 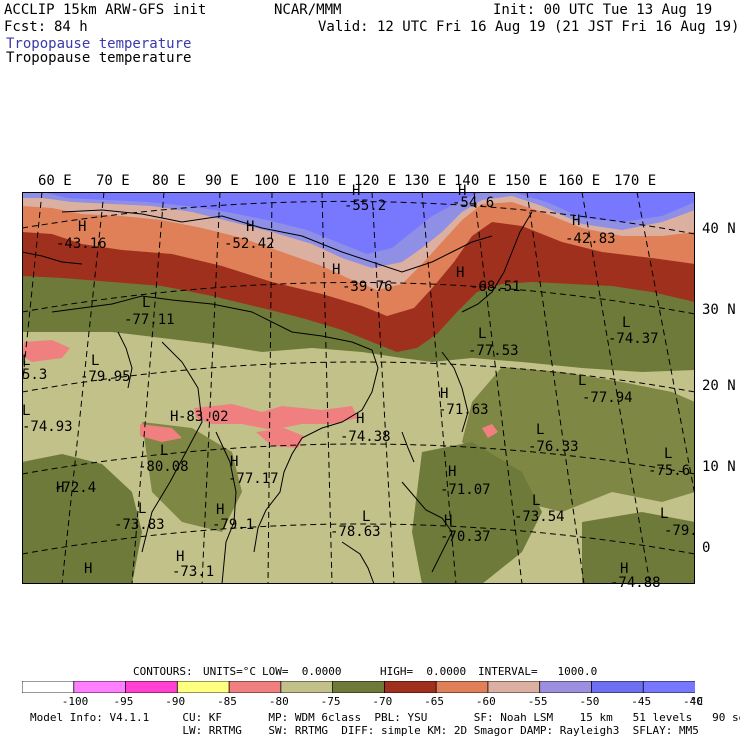 I want to click on colorbar-unit: °C, so click(x=697, y=701).